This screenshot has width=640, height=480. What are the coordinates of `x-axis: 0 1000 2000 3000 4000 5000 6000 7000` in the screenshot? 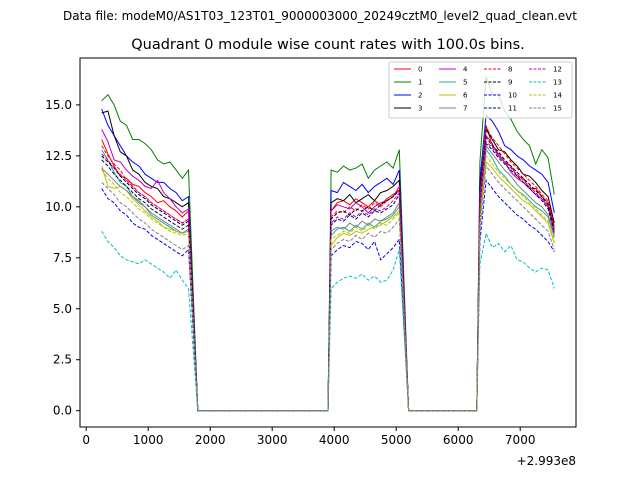 It's located at (308, 437).